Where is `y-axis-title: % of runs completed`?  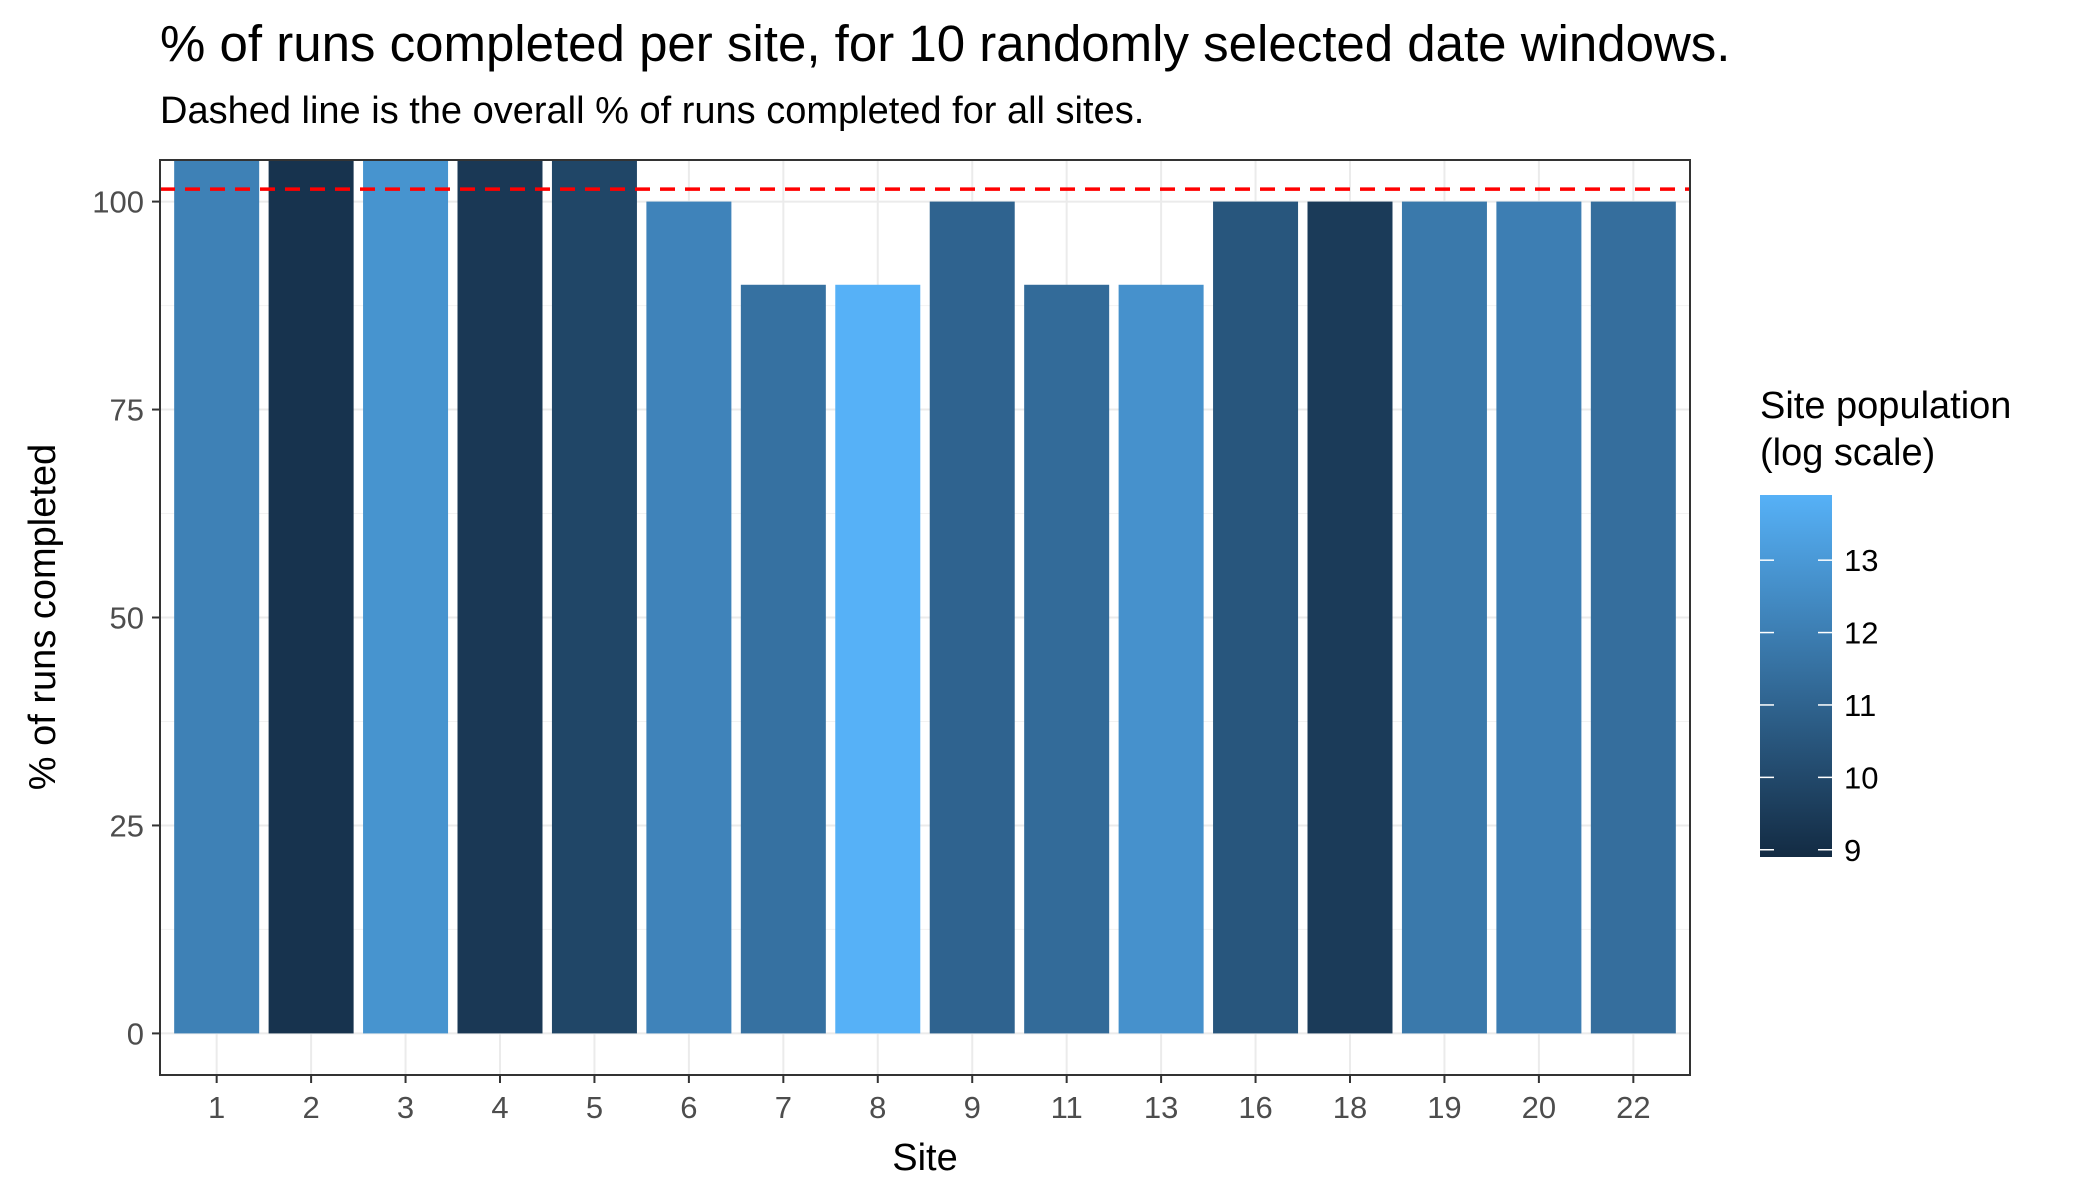
y-axis-title: % of runs completed is located at coordinates (43, 617).